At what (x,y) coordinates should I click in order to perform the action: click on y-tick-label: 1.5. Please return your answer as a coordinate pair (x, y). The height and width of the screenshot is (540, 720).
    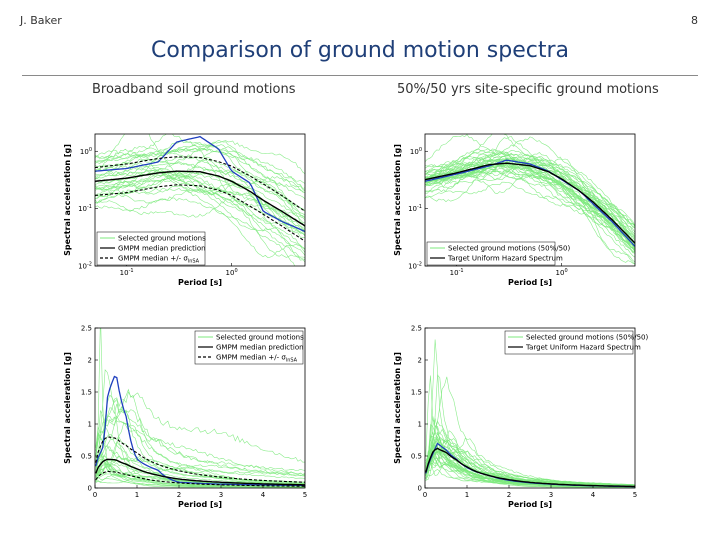
    Looking at the image, I should click on (416, 393).